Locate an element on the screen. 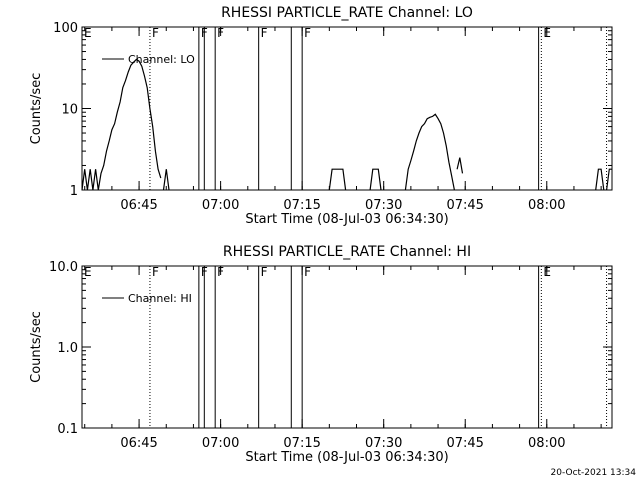 The height and width of the screenshot is (480, 640). legend-label: Channel: LO is located at coordinates (161, 59).